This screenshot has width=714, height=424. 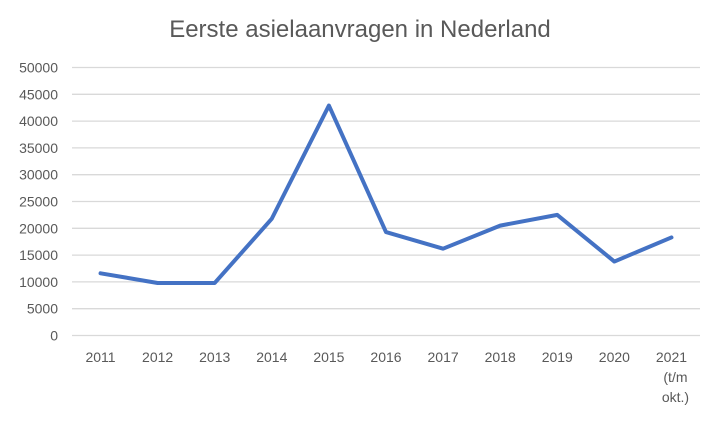 I want to click on x-tick-label: 2017, so click(x=443, y=357).